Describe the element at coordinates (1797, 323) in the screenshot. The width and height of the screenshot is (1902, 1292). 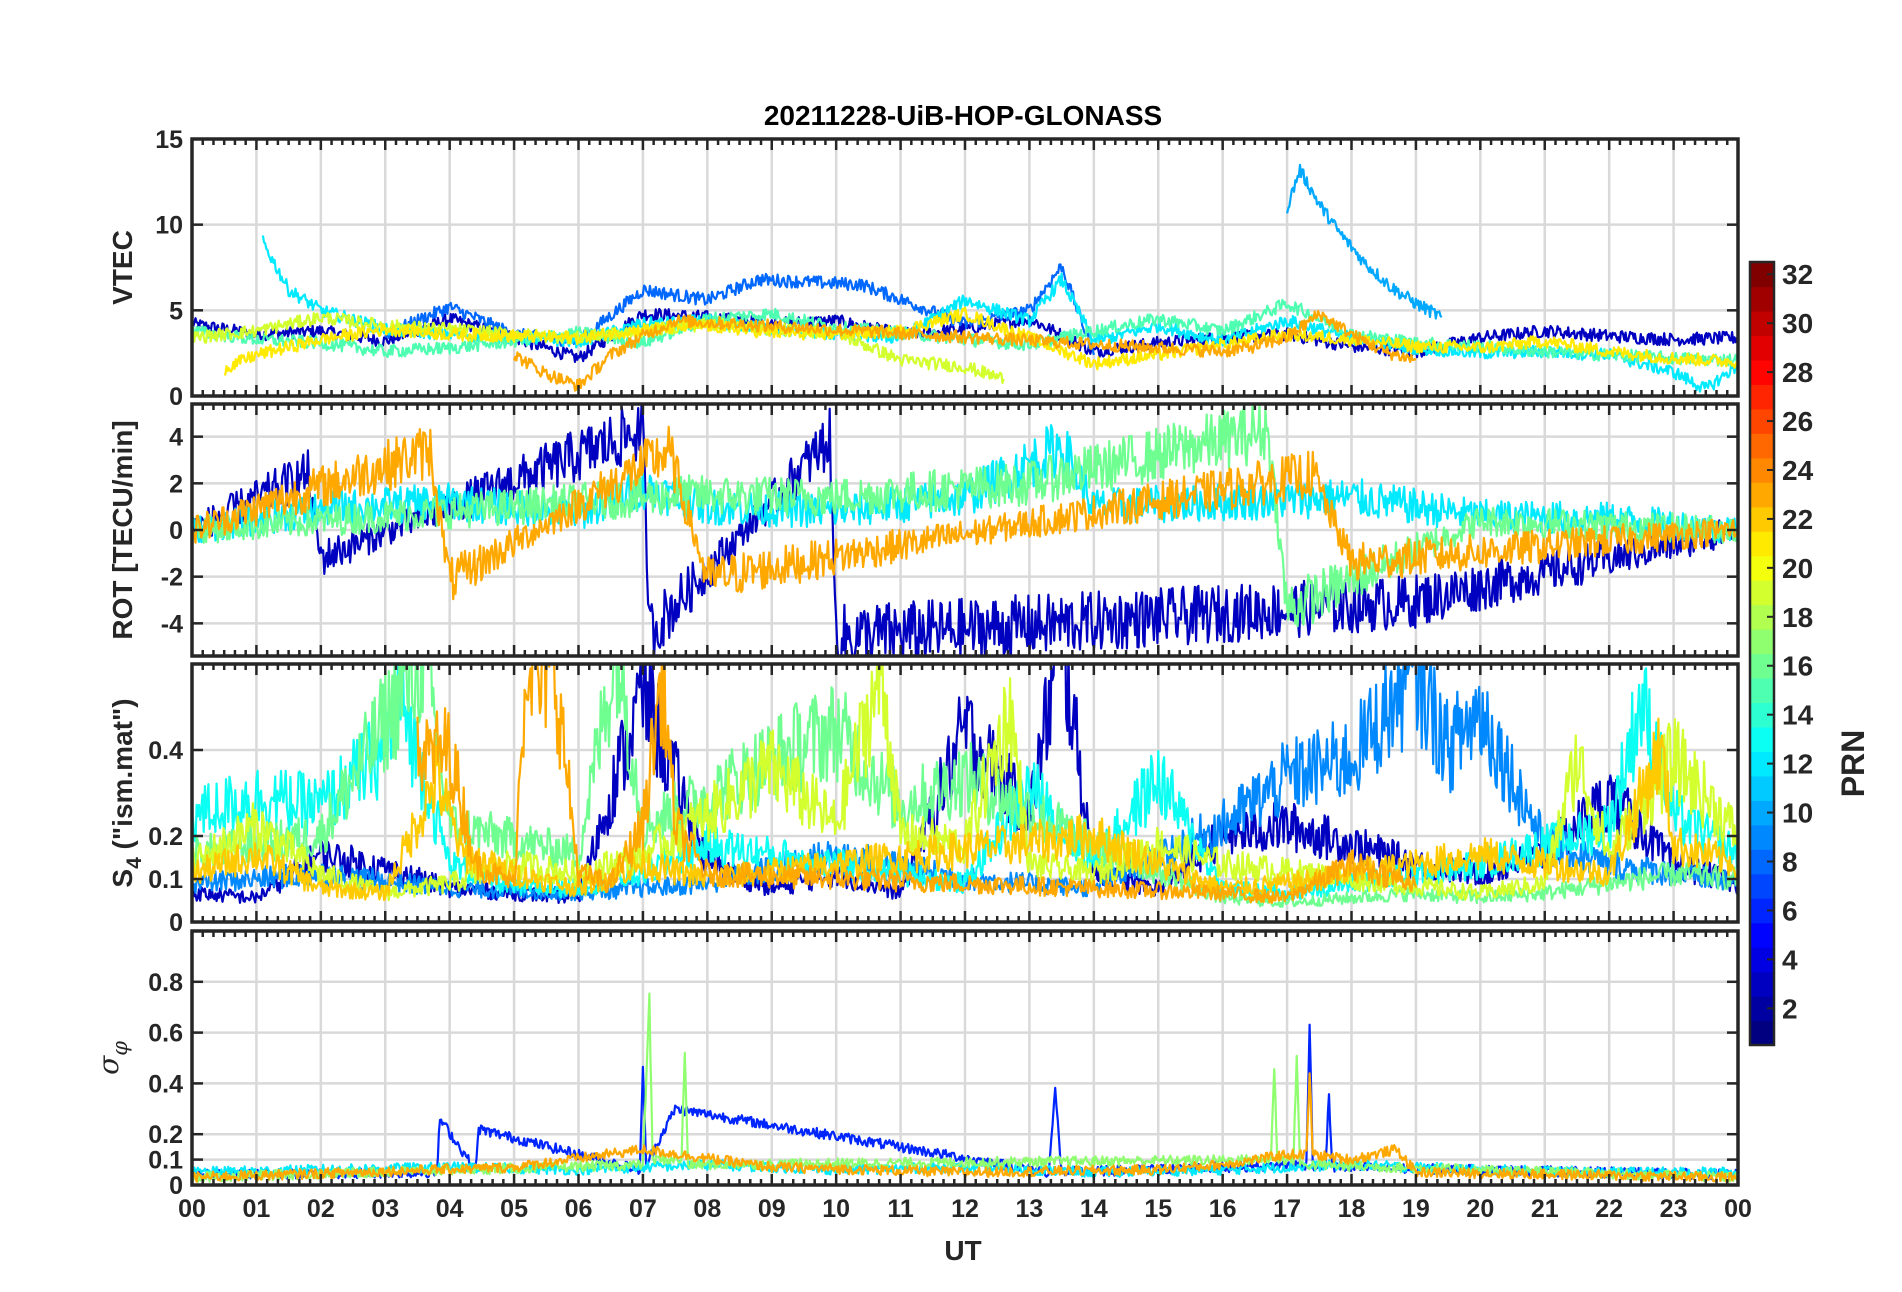
I see `colorbar-tick-label: 30` at that location.